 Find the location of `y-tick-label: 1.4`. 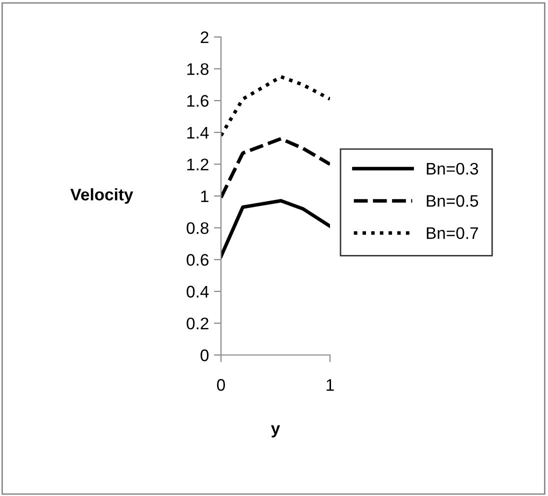

y-tick-label: 1.4 is located at coordinates (198, 132).